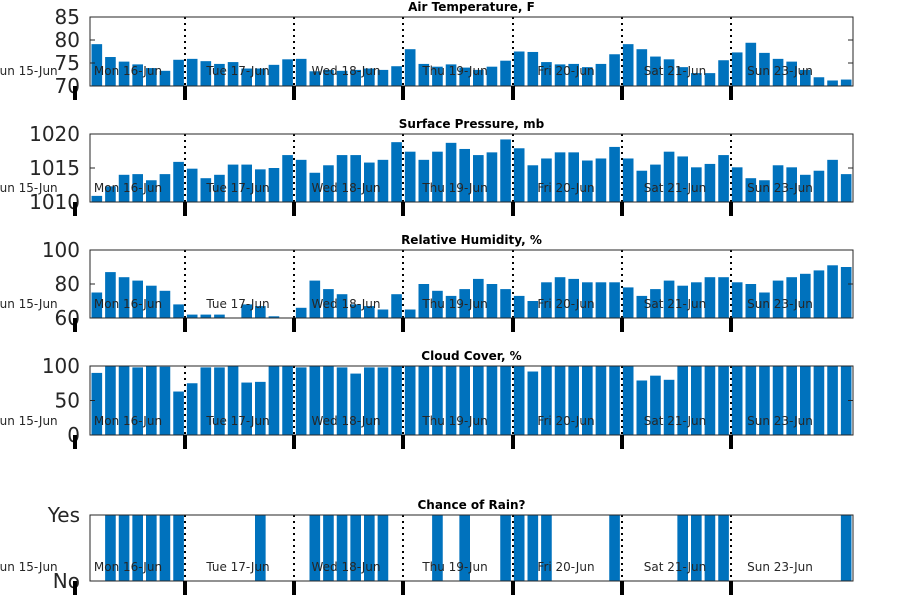 The width and height of the screenshot is (900, 600). Describe the element at coordinates (67, 284) in the screenshot. I see `ytick-label: 80` at that location.